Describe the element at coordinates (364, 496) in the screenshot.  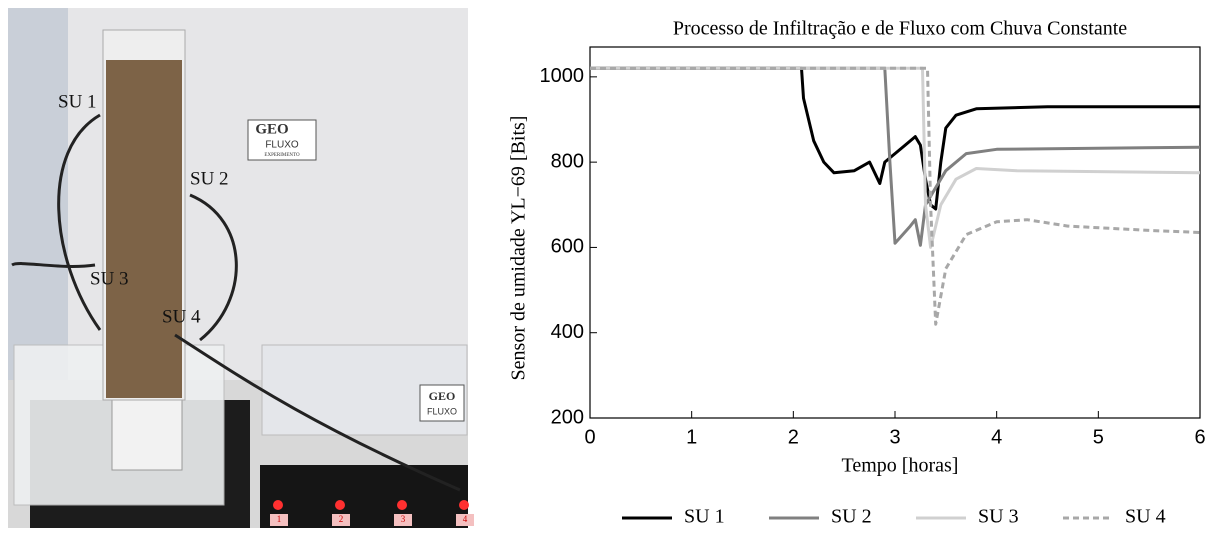
I see `board-mat` at that location.